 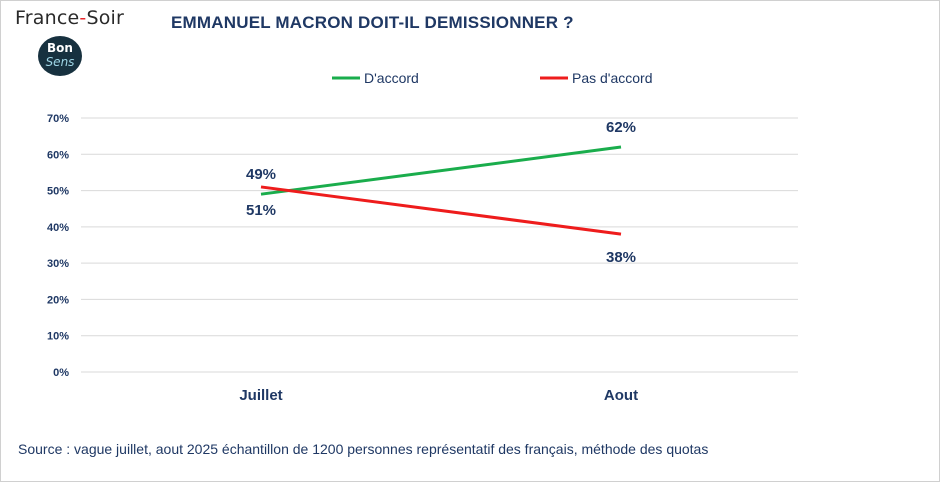 What do you see at coordinates (60, 56) in the screenshot?
I see `bon-sens-logo: Bon Sens` at bounding box center [60, 56].